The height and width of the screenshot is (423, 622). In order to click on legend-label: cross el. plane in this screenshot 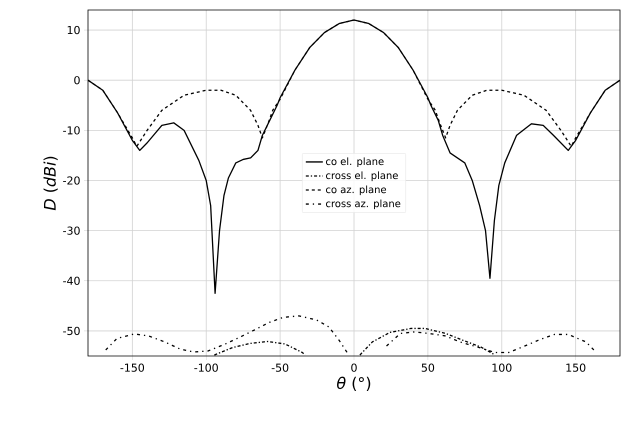, I will do `click(362, 176)`.